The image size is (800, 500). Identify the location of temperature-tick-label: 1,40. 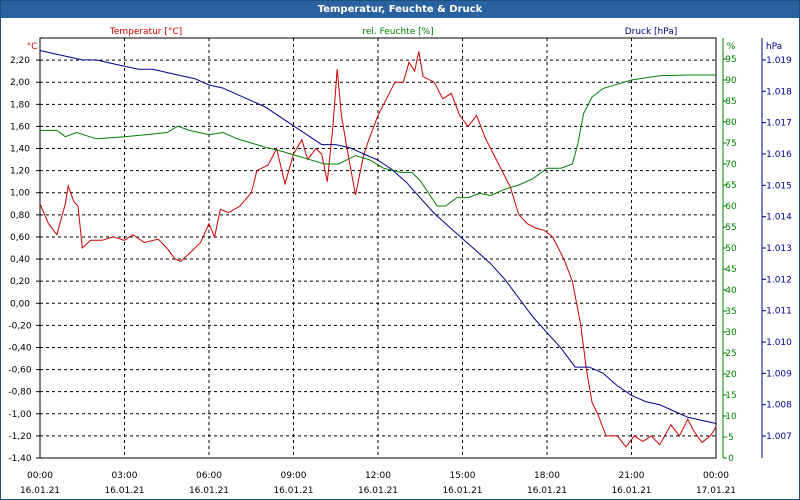
(20, 150).